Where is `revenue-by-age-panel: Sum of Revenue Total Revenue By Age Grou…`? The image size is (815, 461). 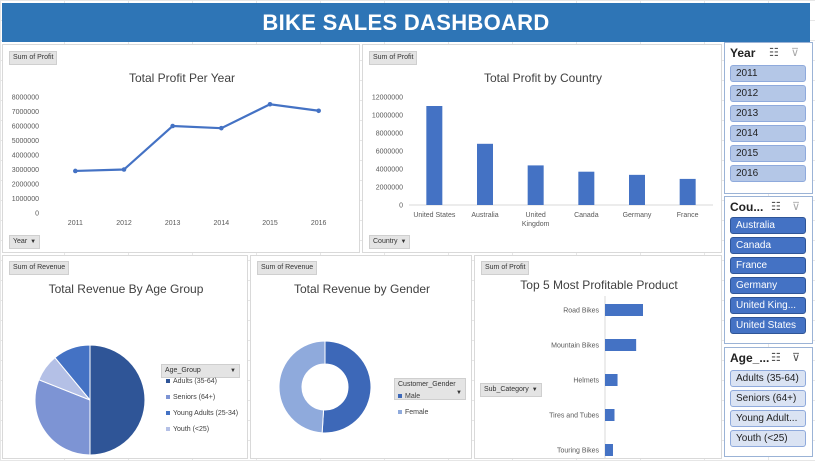 revenue-by-age-panel: Sum of Revenue Total Revenue By Age Grou… is located at coordinates (125, 357).